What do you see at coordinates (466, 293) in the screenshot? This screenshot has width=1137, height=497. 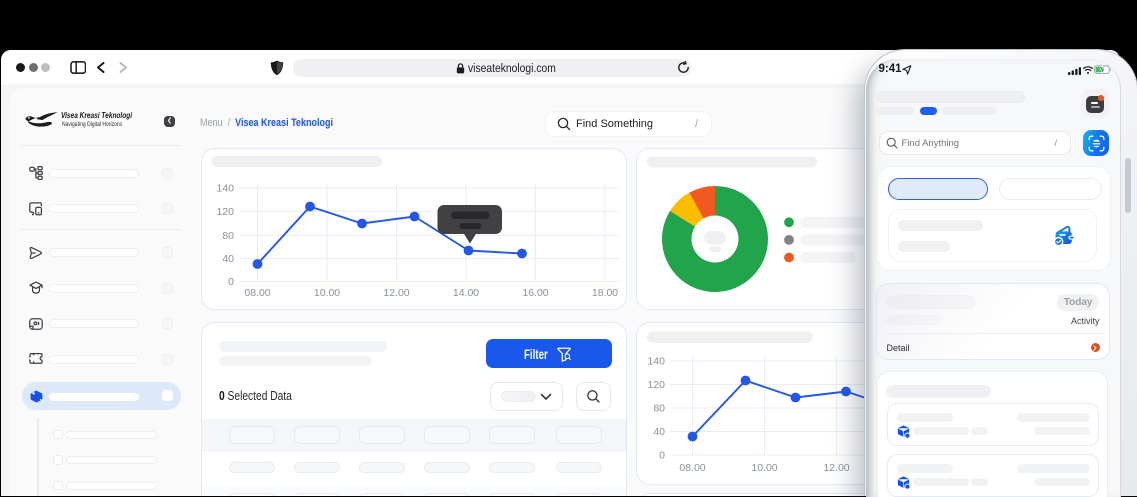 I see `svg-text: 14.00` at bounding box center [466, 293].